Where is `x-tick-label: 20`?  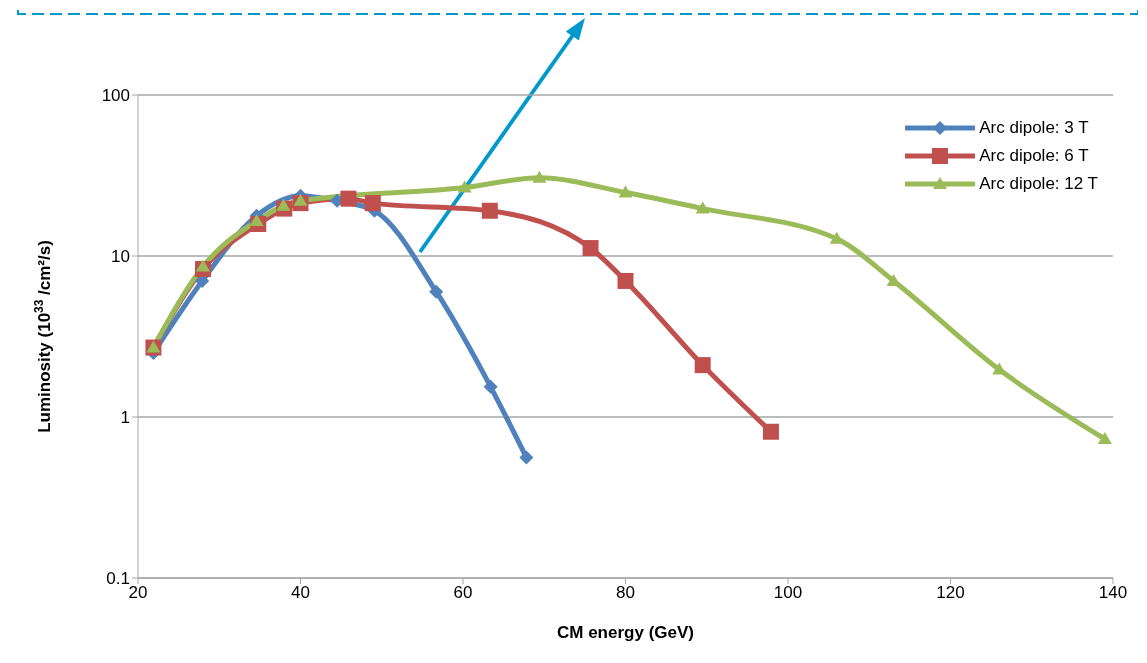 x-tick-label: 20 is located at coordinates (138, 593).